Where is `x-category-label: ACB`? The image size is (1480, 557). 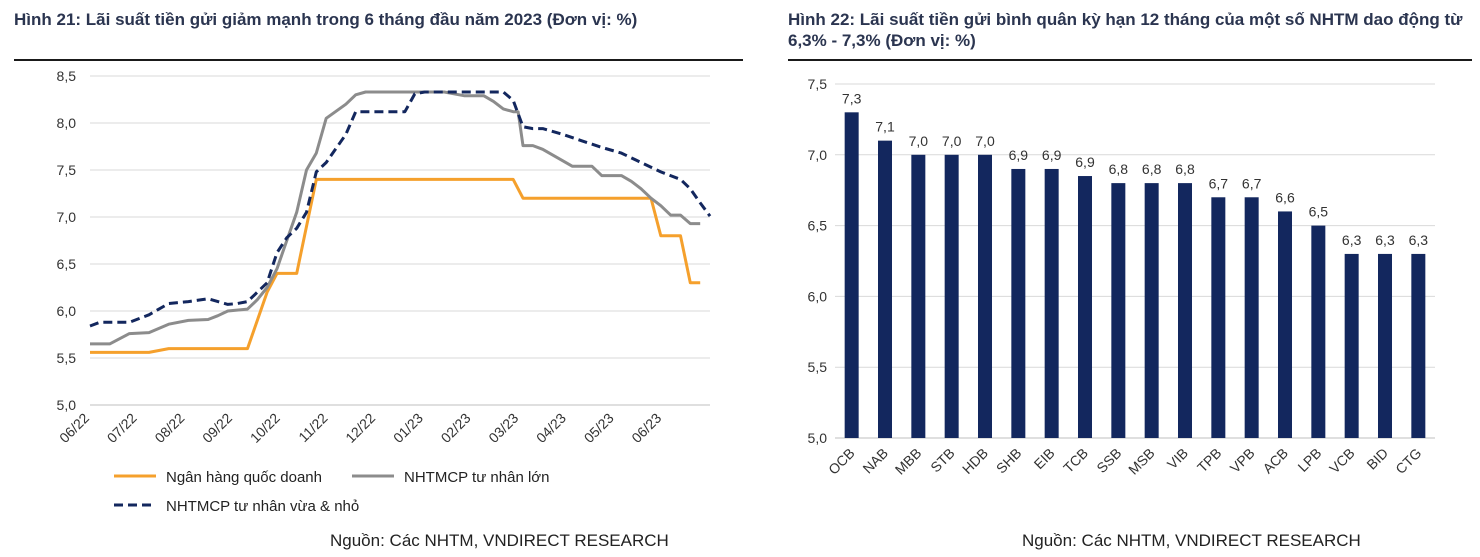
x-category-label: ACB is located at coordinates (1275, 461).